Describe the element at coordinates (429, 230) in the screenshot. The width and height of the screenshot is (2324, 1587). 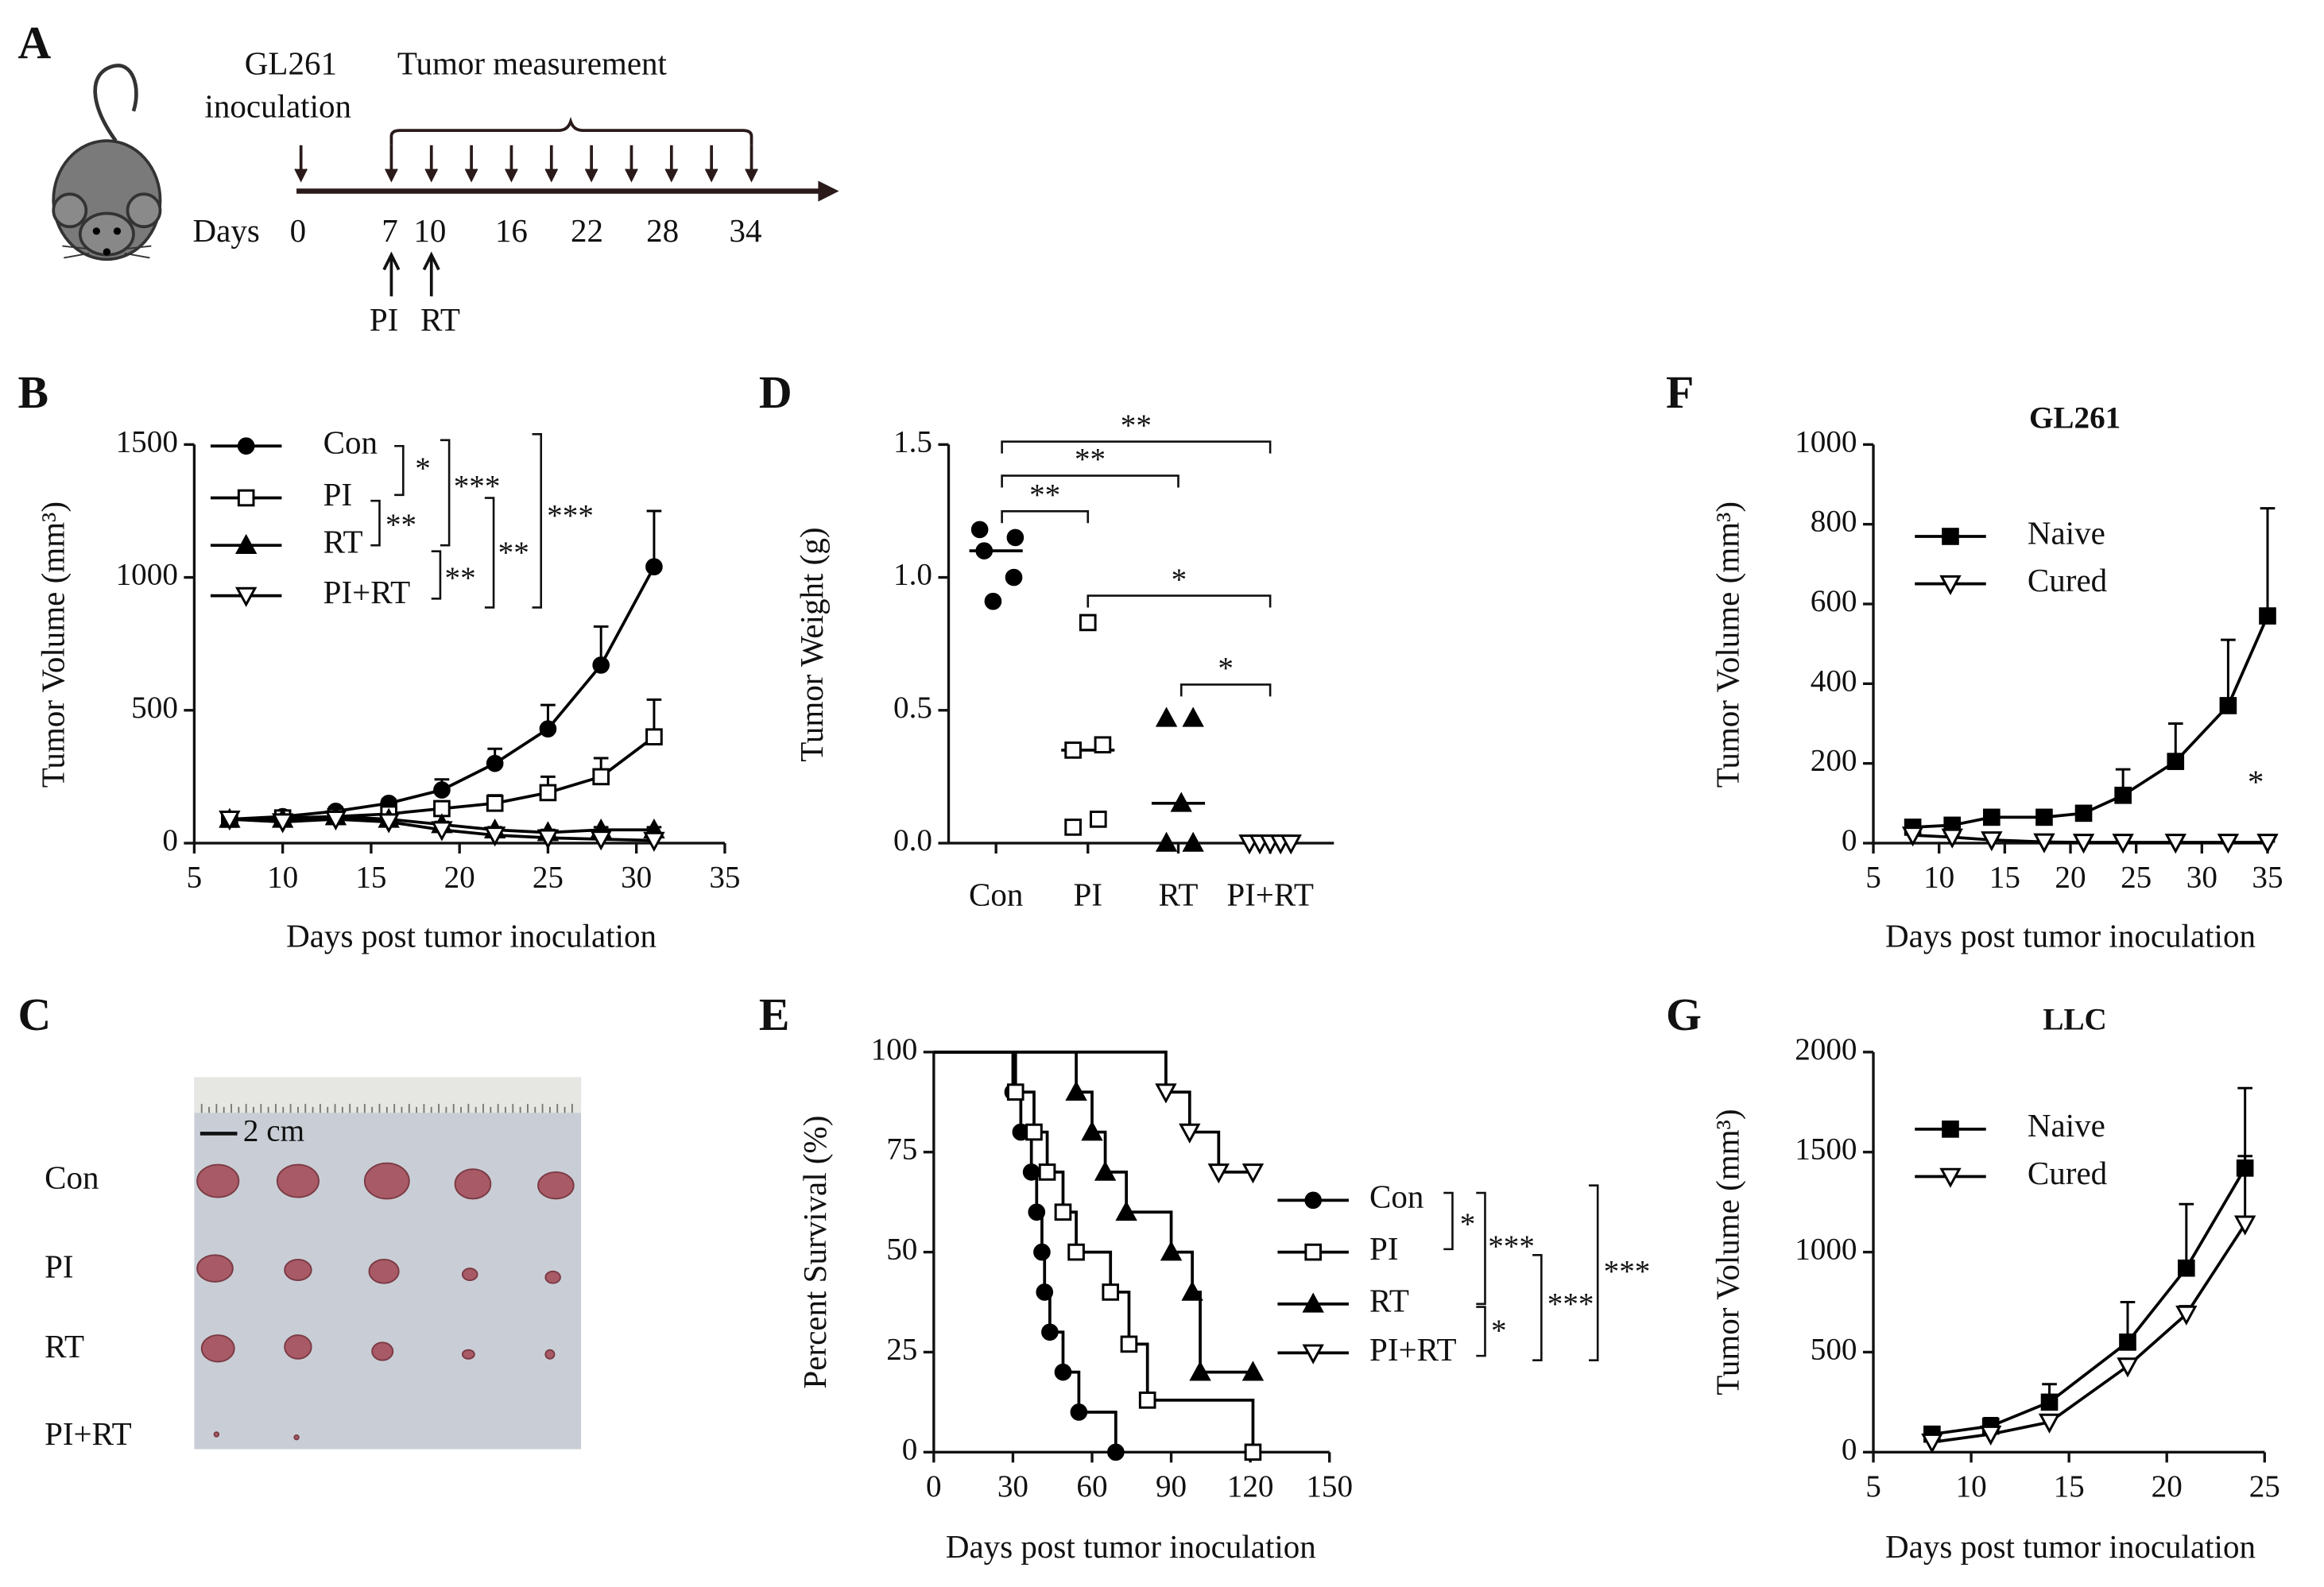
I see `day-label: 10` at that location.